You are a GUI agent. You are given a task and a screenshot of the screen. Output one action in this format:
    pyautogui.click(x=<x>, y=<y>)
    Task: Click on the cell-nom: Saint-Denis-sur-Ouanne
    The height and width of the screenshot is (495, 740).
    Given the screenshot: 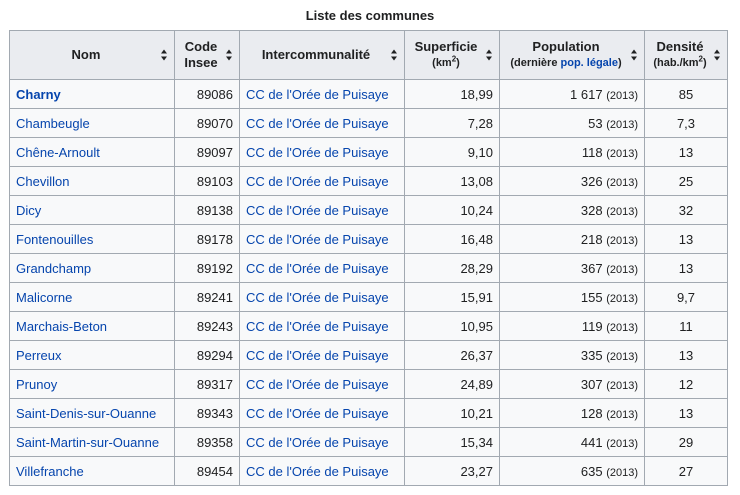 What is the action you would take?
    pyautogui.click(x=92, y=413)
    